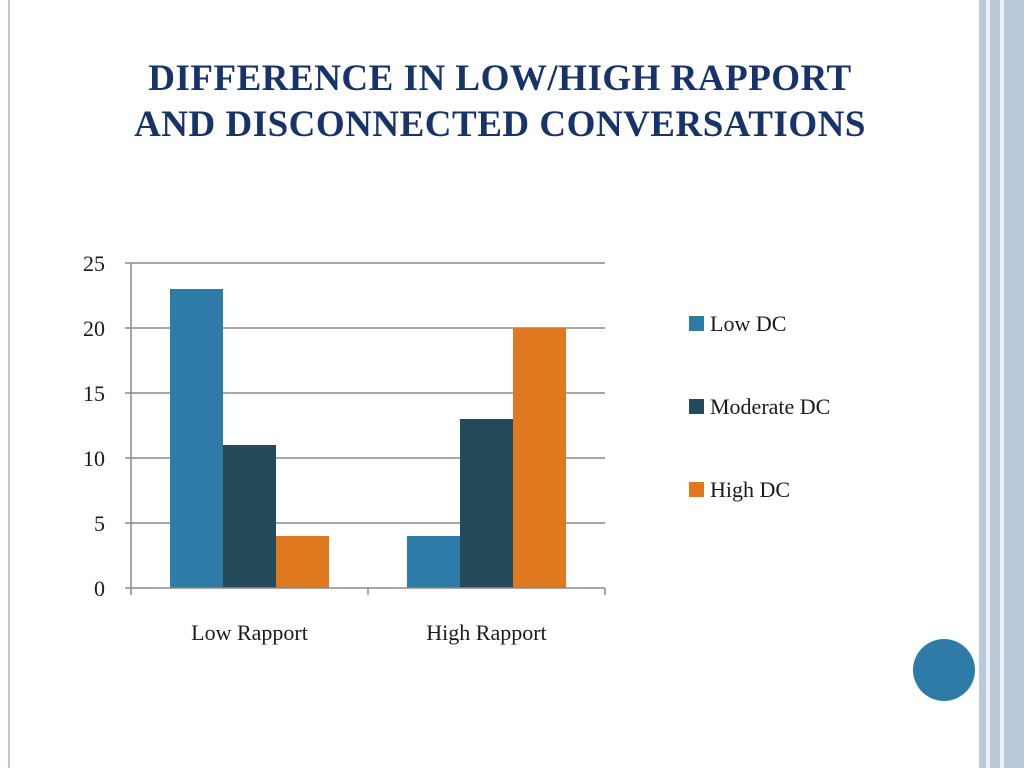 This screenshot has height=768, width=1024. Describe the element at coordinates (94, 328) in the screenshot. I see `y-tick-label: 20` at that location.